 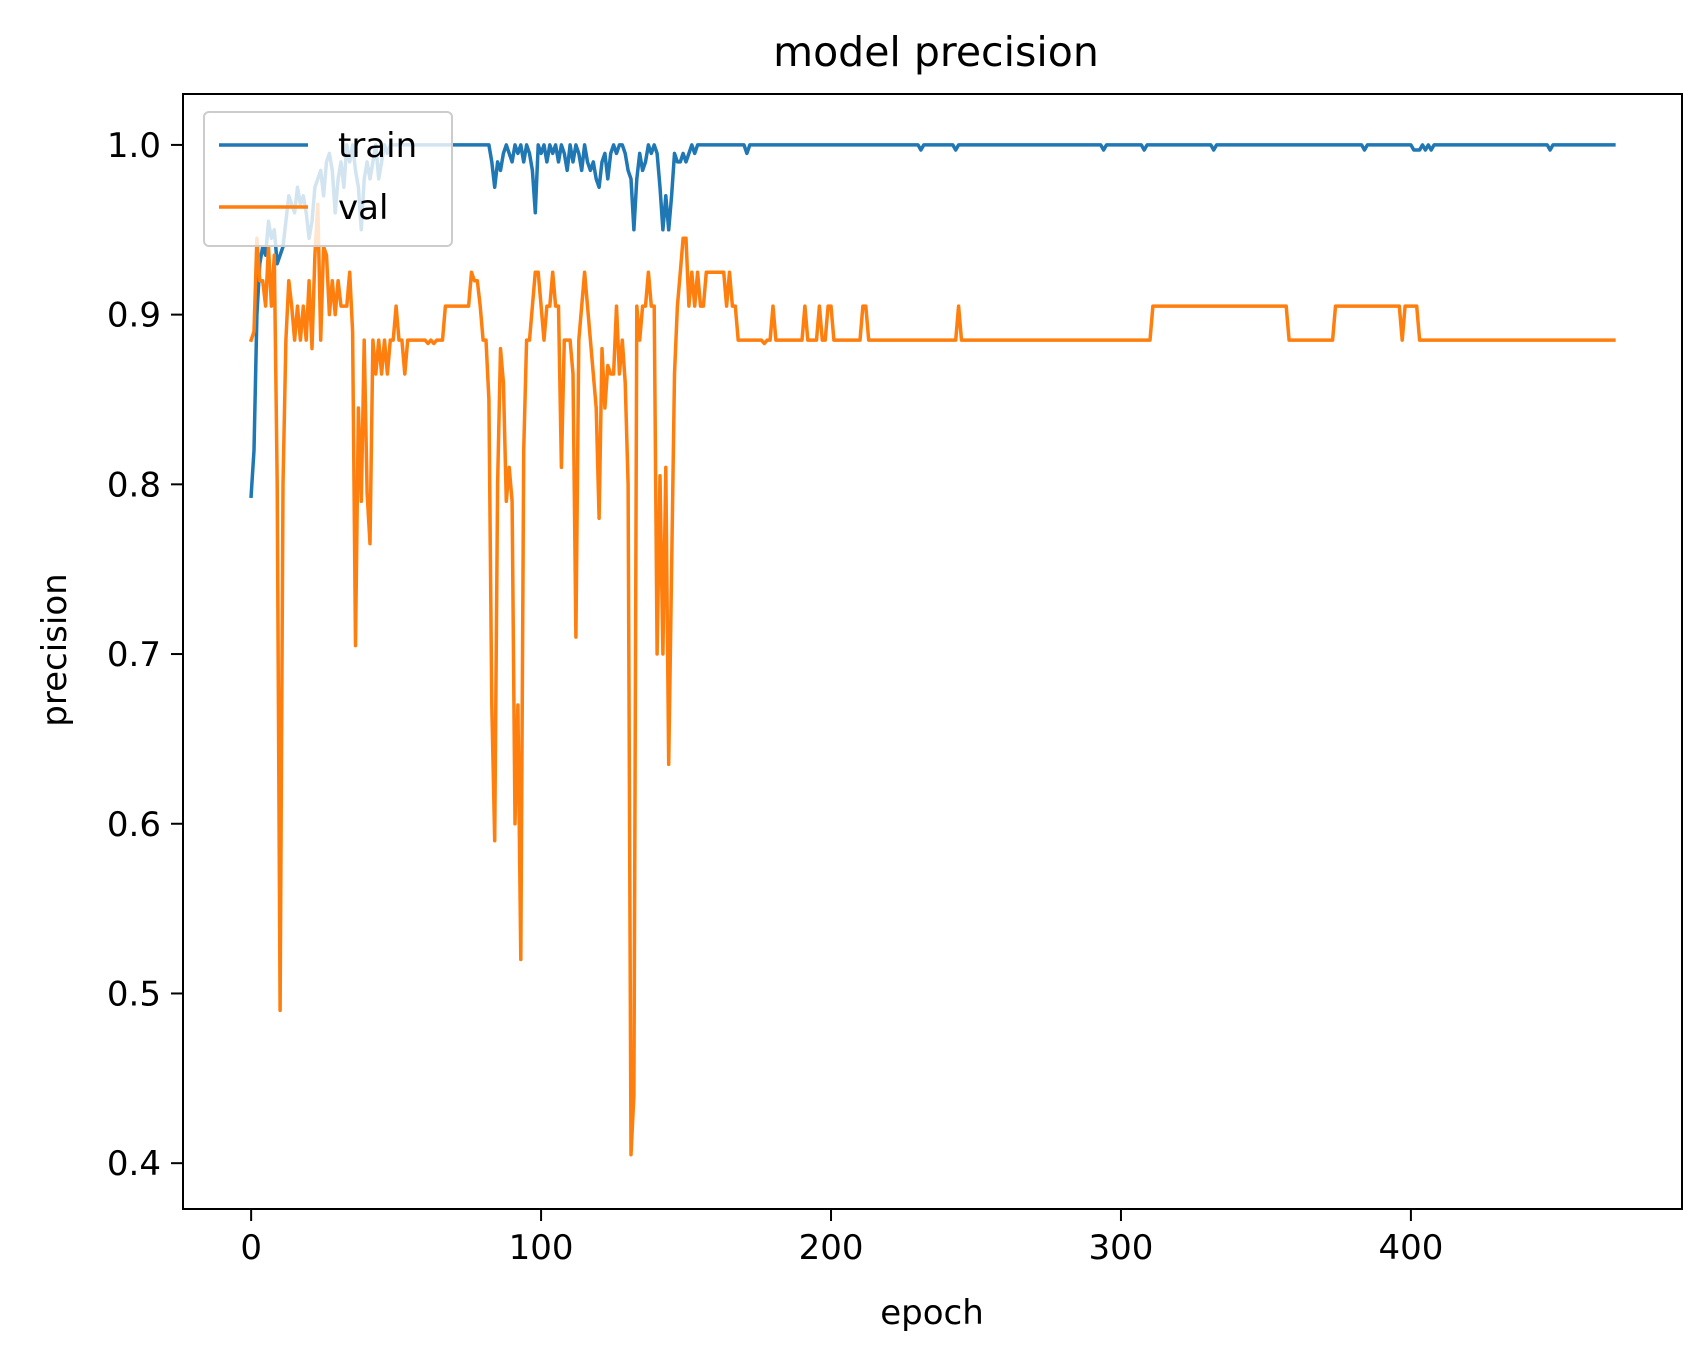 I want to click on legend-label-train: train, so click(x=377, y=146).